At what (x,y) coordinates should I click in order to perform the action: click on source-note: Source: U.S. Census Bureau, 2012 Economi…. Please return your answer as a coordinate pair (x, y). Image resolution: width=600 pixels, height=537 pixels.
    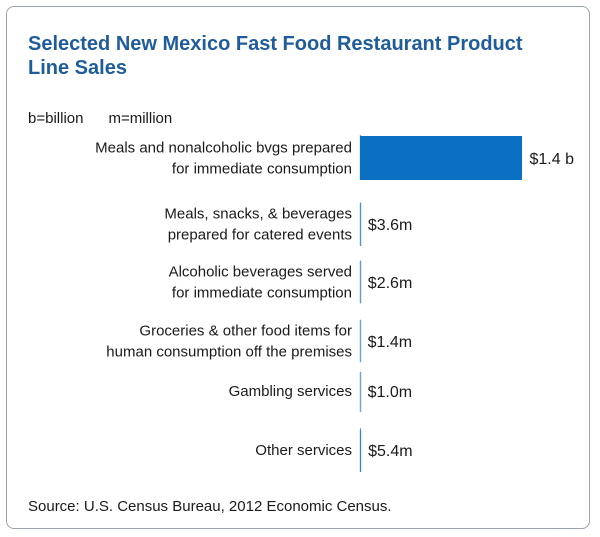
    Looking at the image, I should click on (210, 506).